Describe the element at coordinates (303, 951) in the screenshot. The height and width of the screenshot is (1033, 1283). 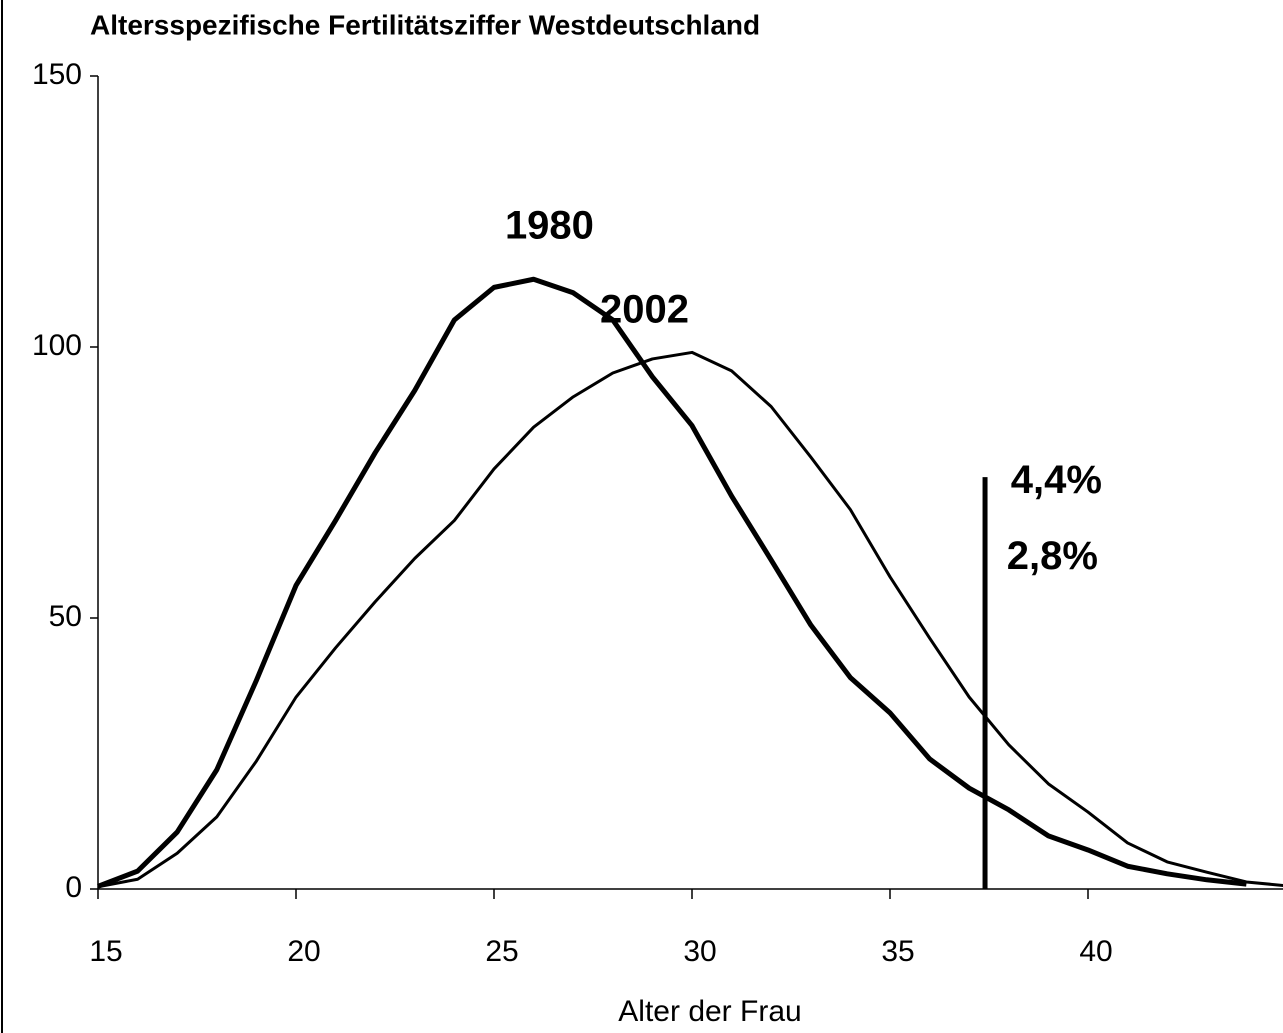
I see `x-tick-label: 20` at that location.